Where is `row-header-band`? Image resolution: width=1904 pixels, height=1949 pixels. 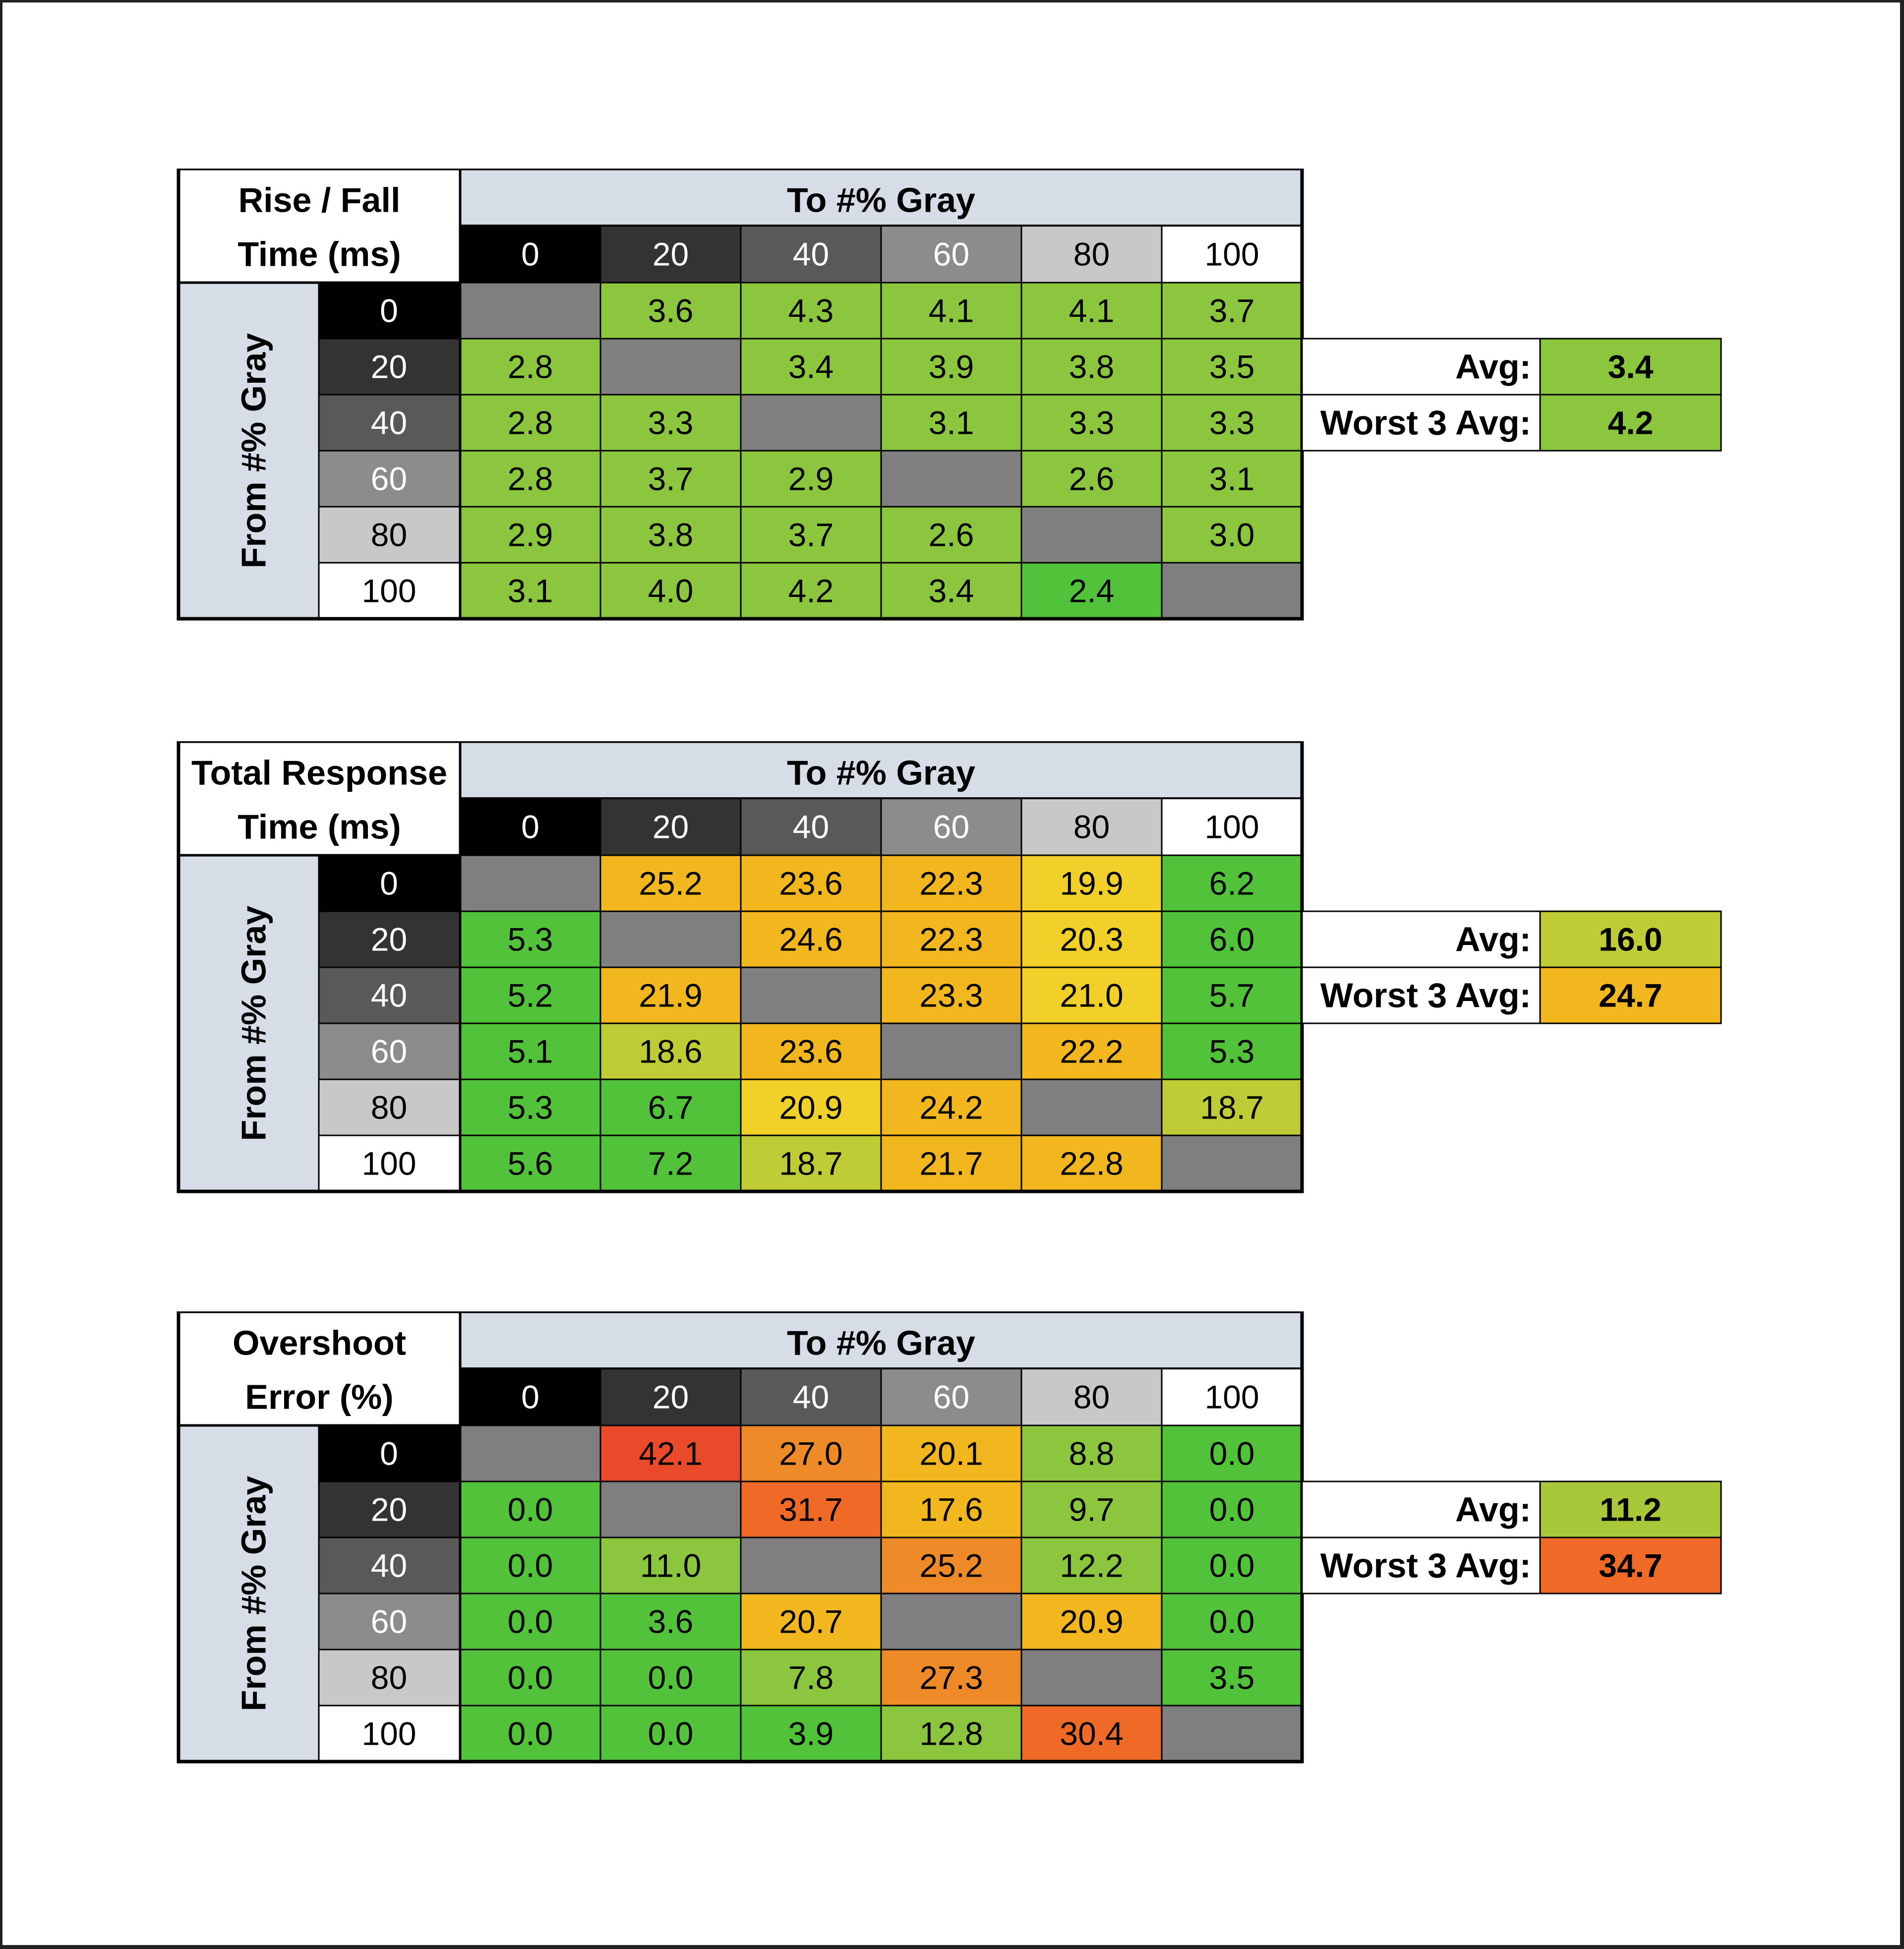
row-header-band is located at coordinates (248, 1023).